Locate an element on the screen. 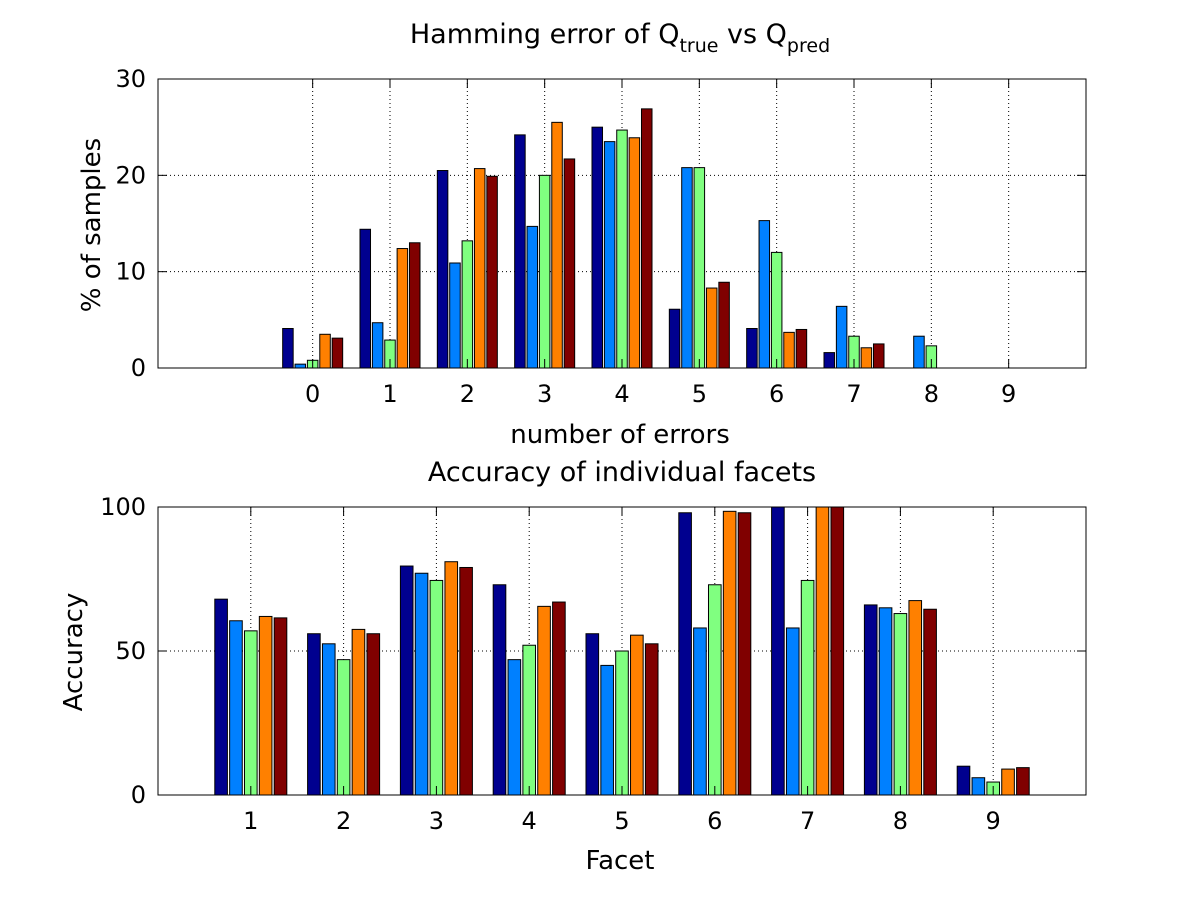 The width and height of the screenshot is (1200, 901). chart1-title: Hamming error of Qtrue vs Qpred is located at coordinates (620, 38).